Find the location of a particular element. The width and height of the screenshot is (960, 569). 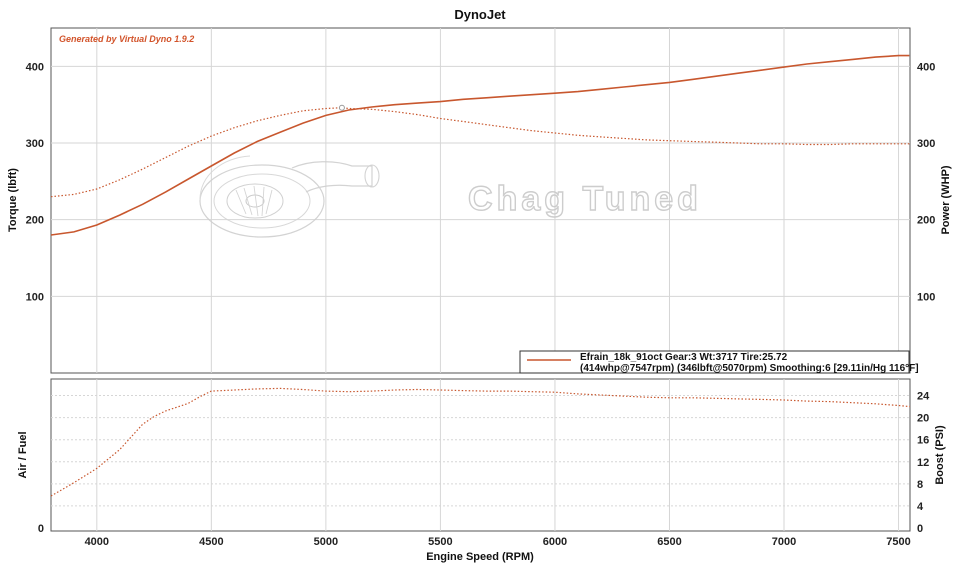

torque-tick-label: 400 is located at coordinates (35, 67).